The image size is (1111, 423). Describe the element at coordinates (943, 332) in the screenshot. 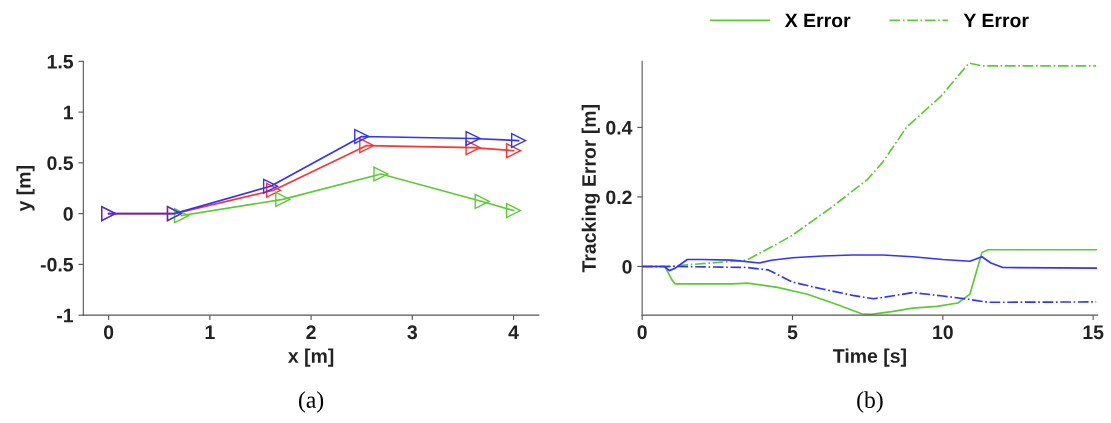

I see `x-tick-label: 10` at that location.